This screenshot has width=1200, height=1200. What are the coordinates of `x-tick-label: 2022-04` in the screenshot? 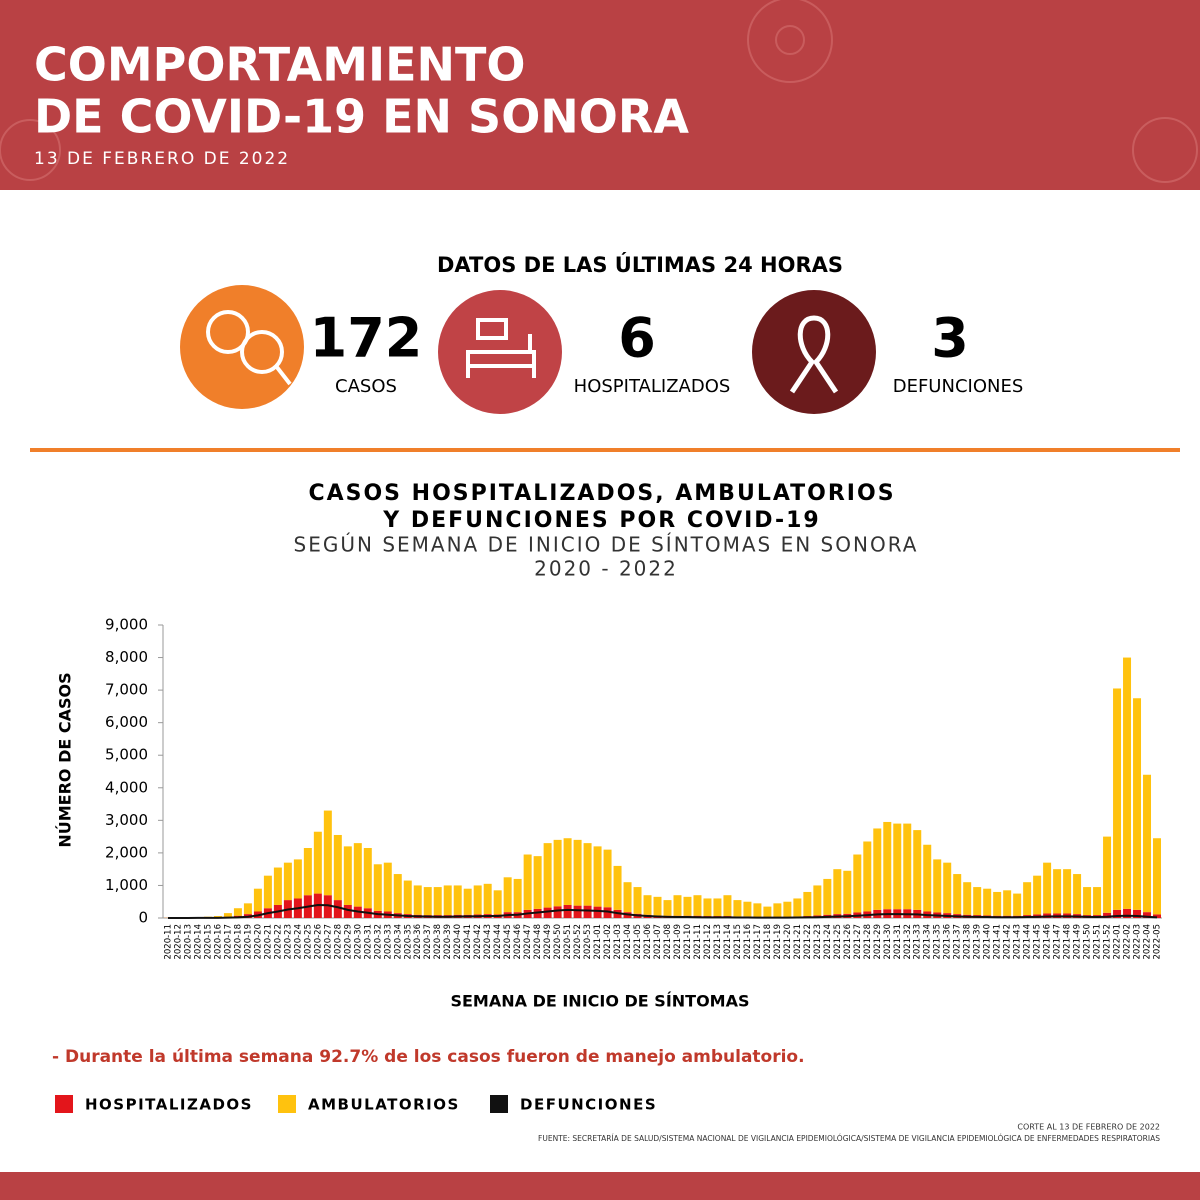 It's located at (1148, 942).